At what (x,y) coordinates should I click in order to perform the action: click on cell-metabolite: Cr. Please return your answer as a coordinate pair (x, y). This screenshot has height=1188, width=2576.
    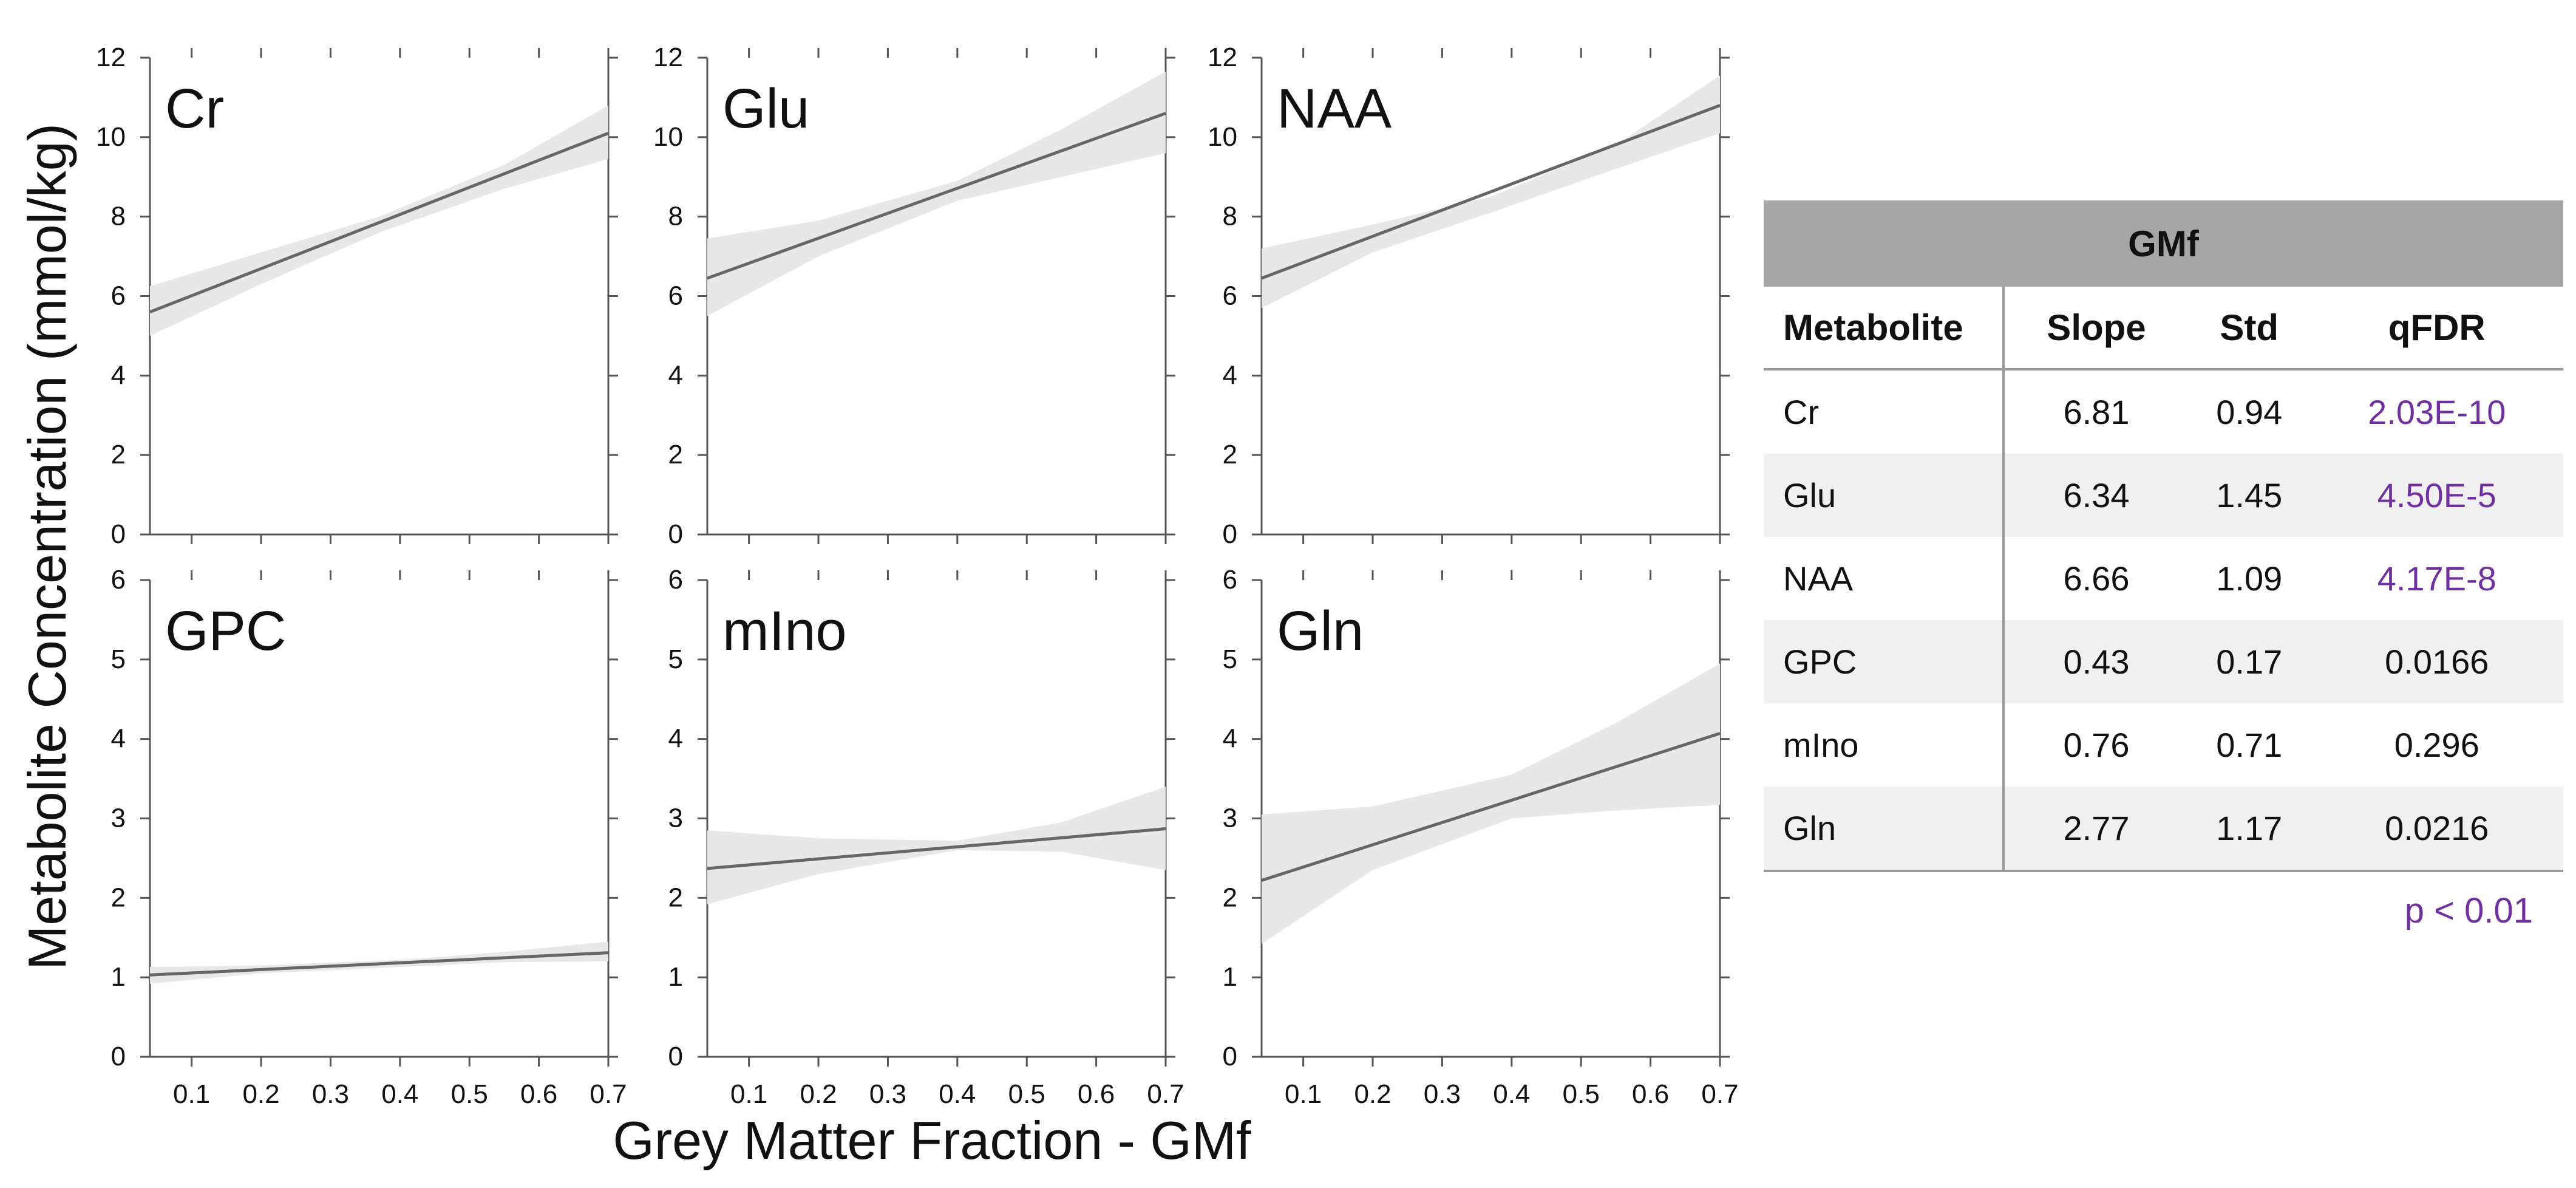
    Looking at the image, I should click on (1884, 411).